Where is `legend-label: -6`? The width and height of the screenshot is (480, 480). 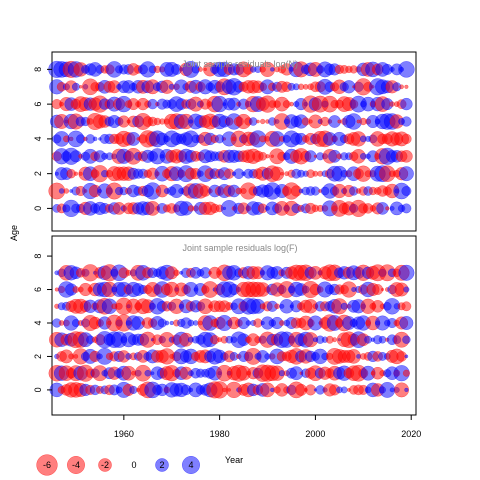
legend-label: -6 is located at coordinates (47, 465).